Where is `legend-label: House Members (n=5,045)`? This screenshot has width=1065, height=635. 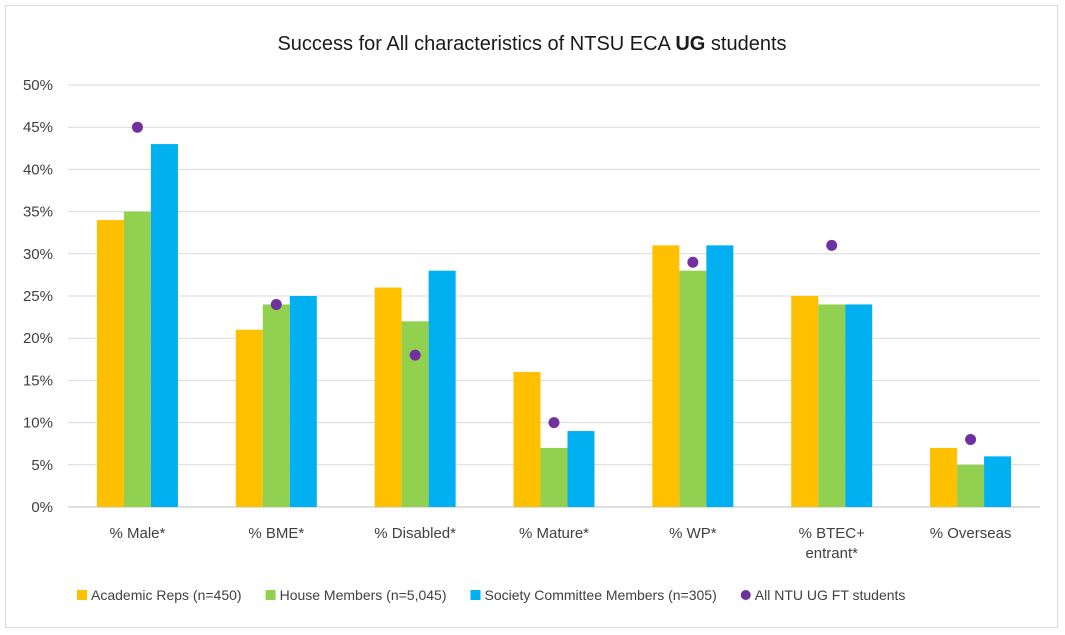 legend-label: House Members (n=5,045) is located at coordinates (363, 595).